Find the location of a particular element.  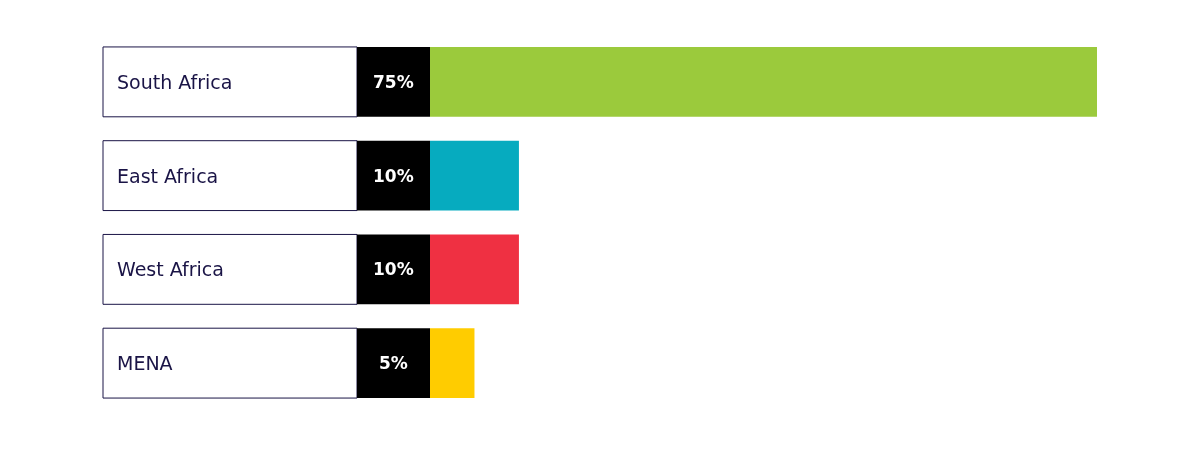

y-tick-label: West Africa is located at coordinates (170, 269).